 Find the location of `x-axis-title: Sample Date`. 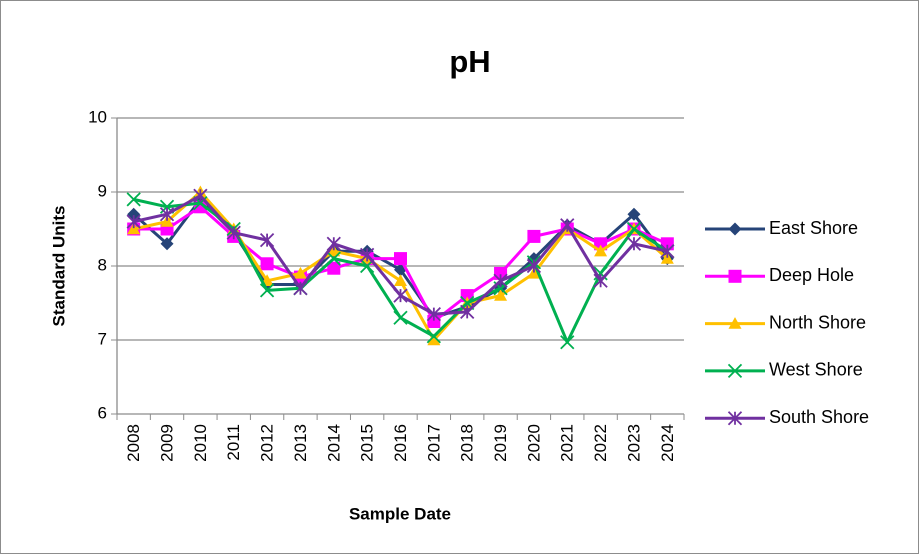

x-axis-title: Sample Date is located at coordinates (400, 513).